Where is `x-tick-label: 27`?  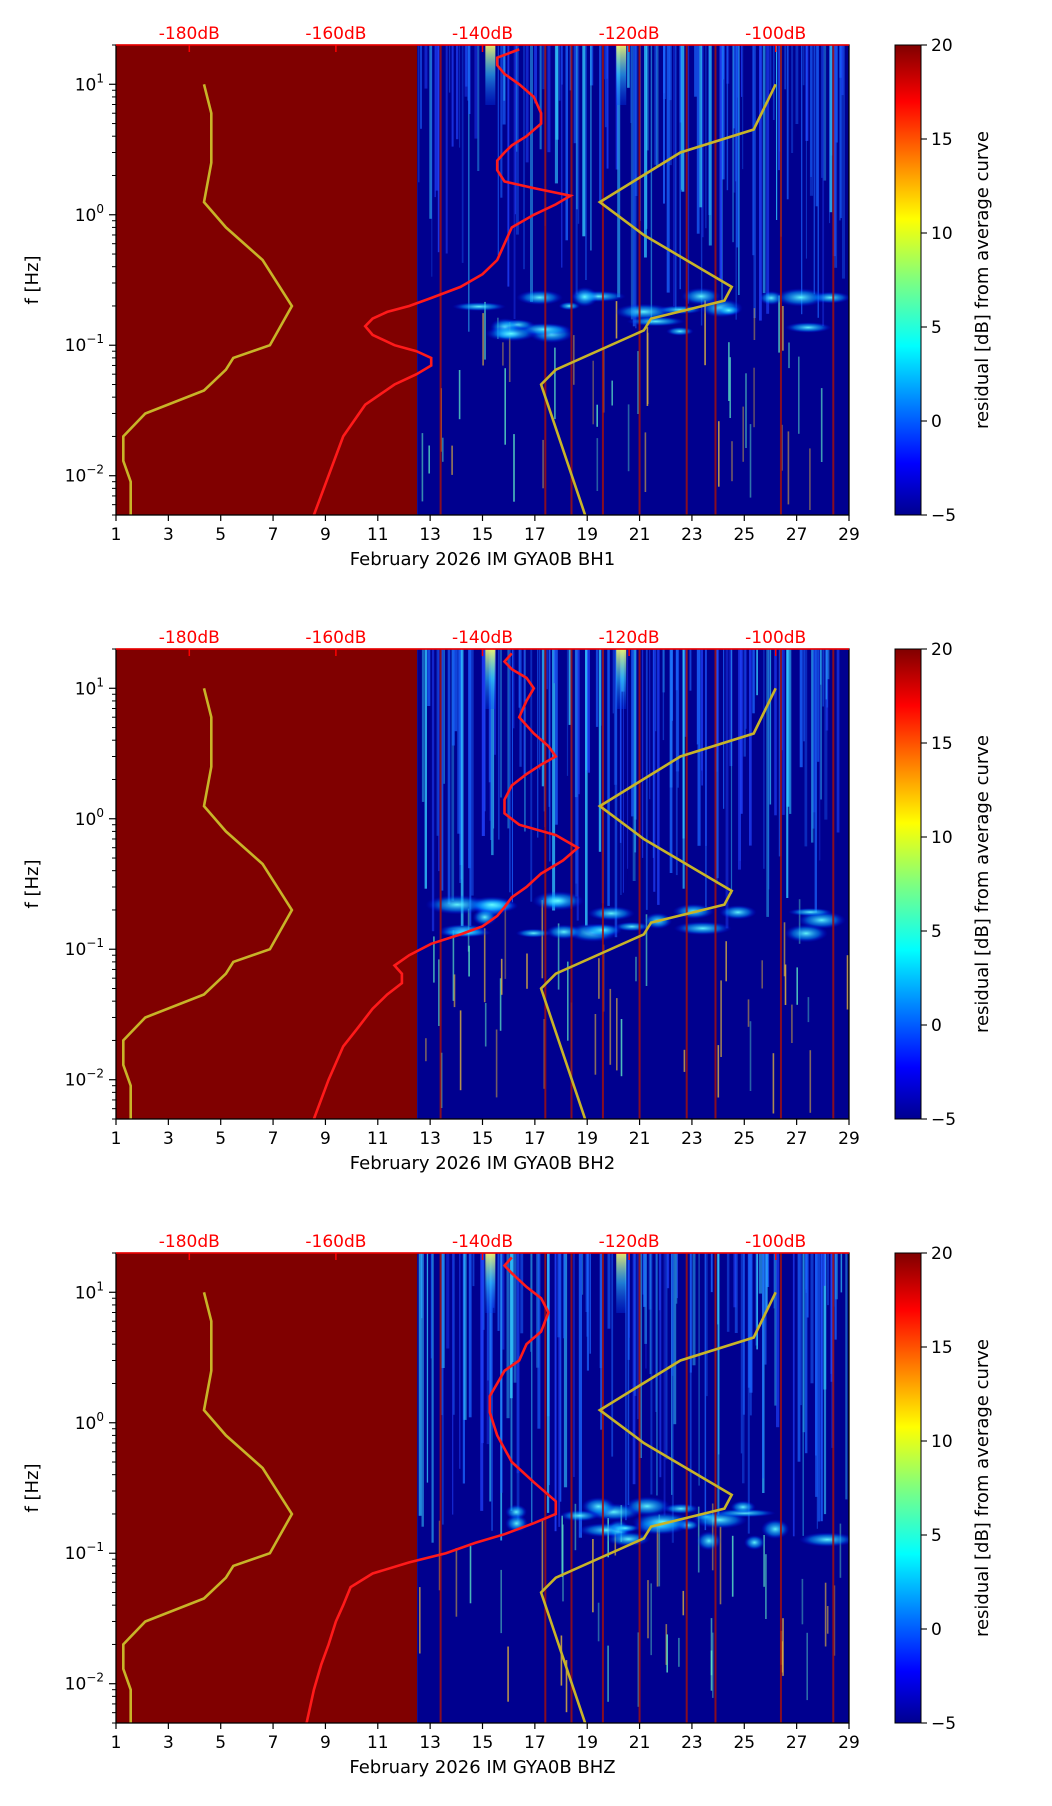 x-tick-label: 27 is located at coordinates (797, 535).